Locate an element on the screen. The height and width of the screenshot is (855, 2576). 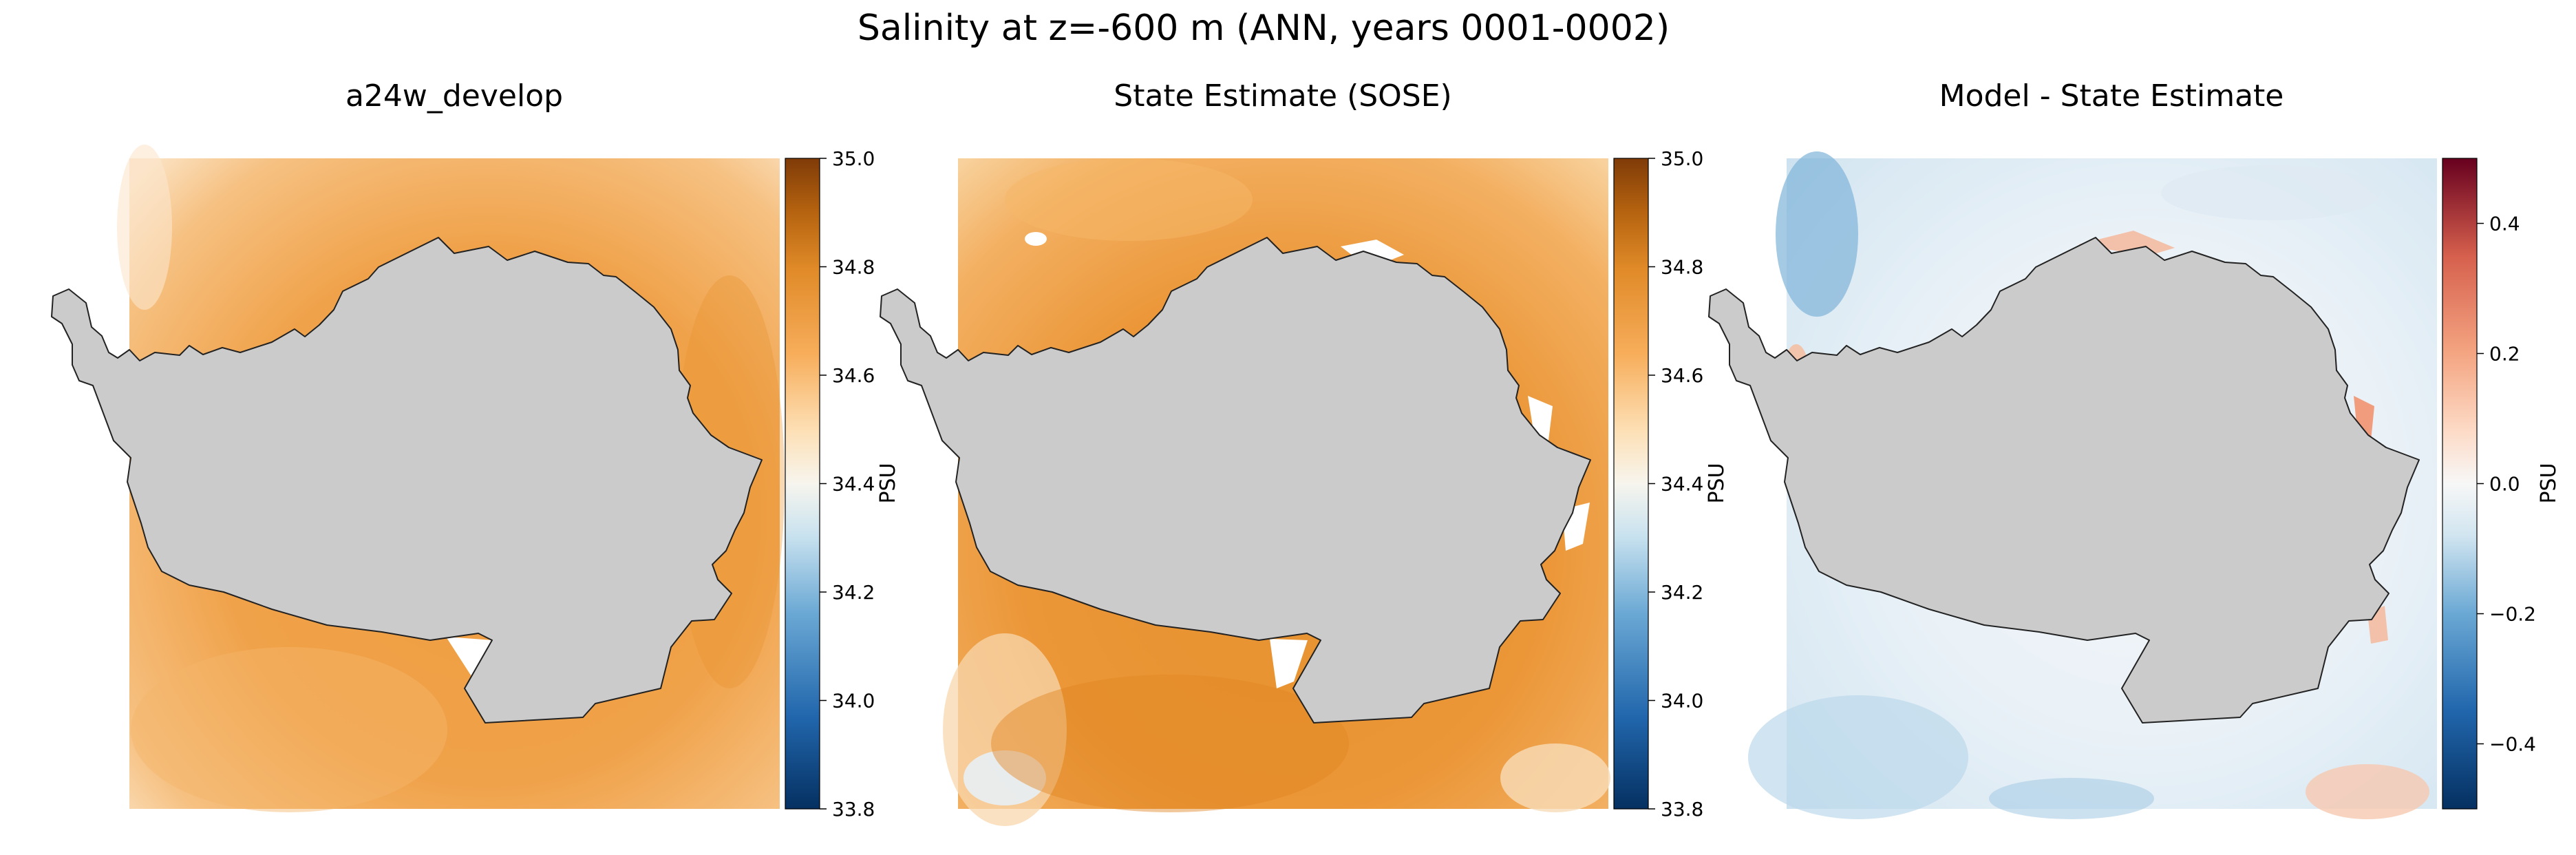
colorbar-tick-label: −0.4 is located at coordinates (2512, 744).